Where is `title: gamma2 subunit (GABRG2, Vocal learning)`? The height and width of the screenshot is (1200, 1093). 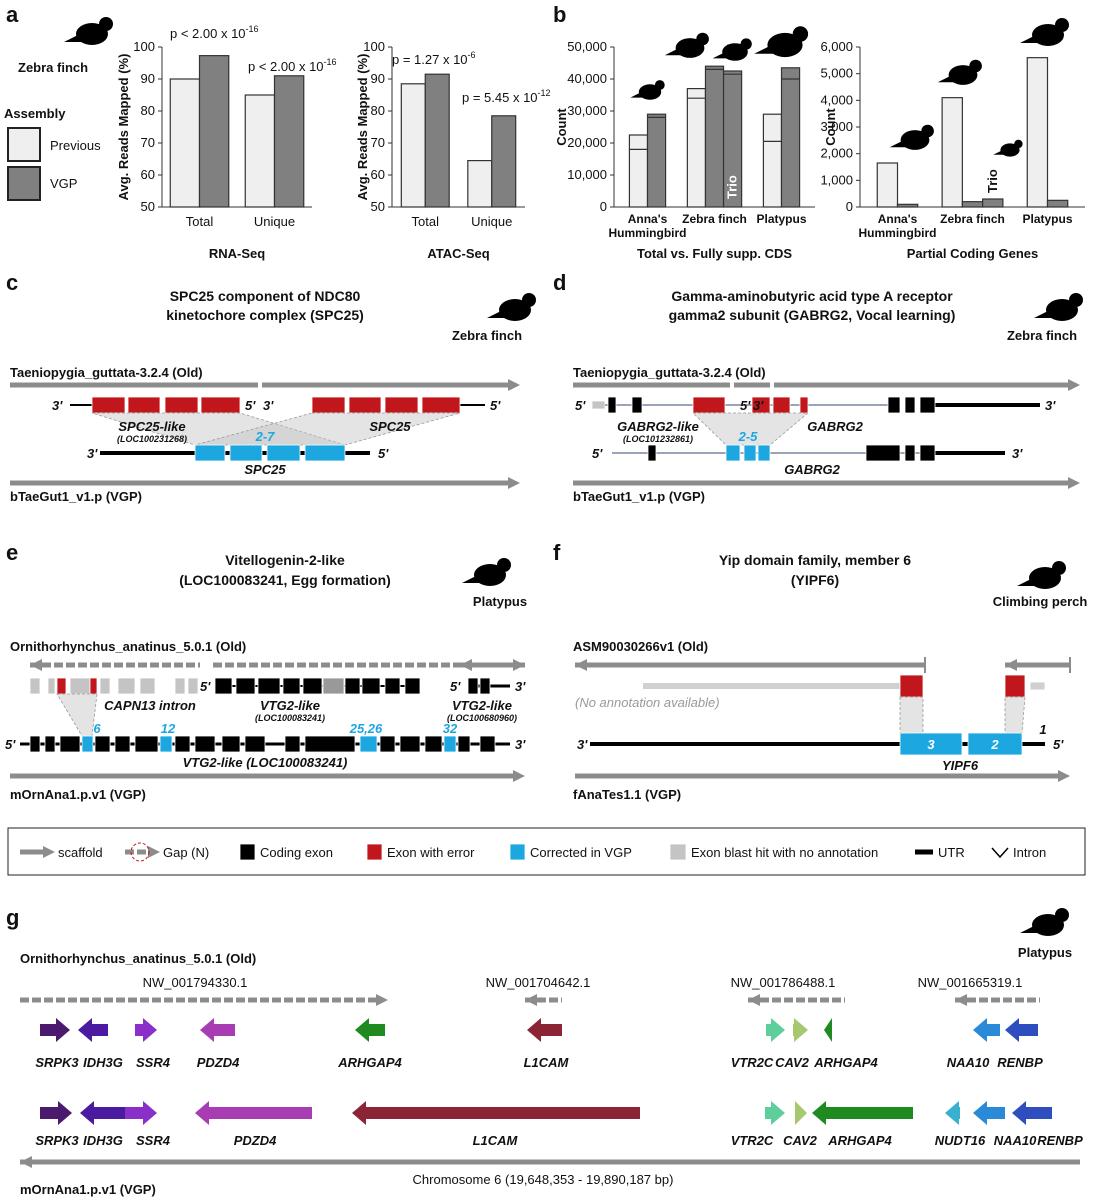
title: gamma2 subunit (GABRG2, Vocal learning) is located at coordinates (812, 315).